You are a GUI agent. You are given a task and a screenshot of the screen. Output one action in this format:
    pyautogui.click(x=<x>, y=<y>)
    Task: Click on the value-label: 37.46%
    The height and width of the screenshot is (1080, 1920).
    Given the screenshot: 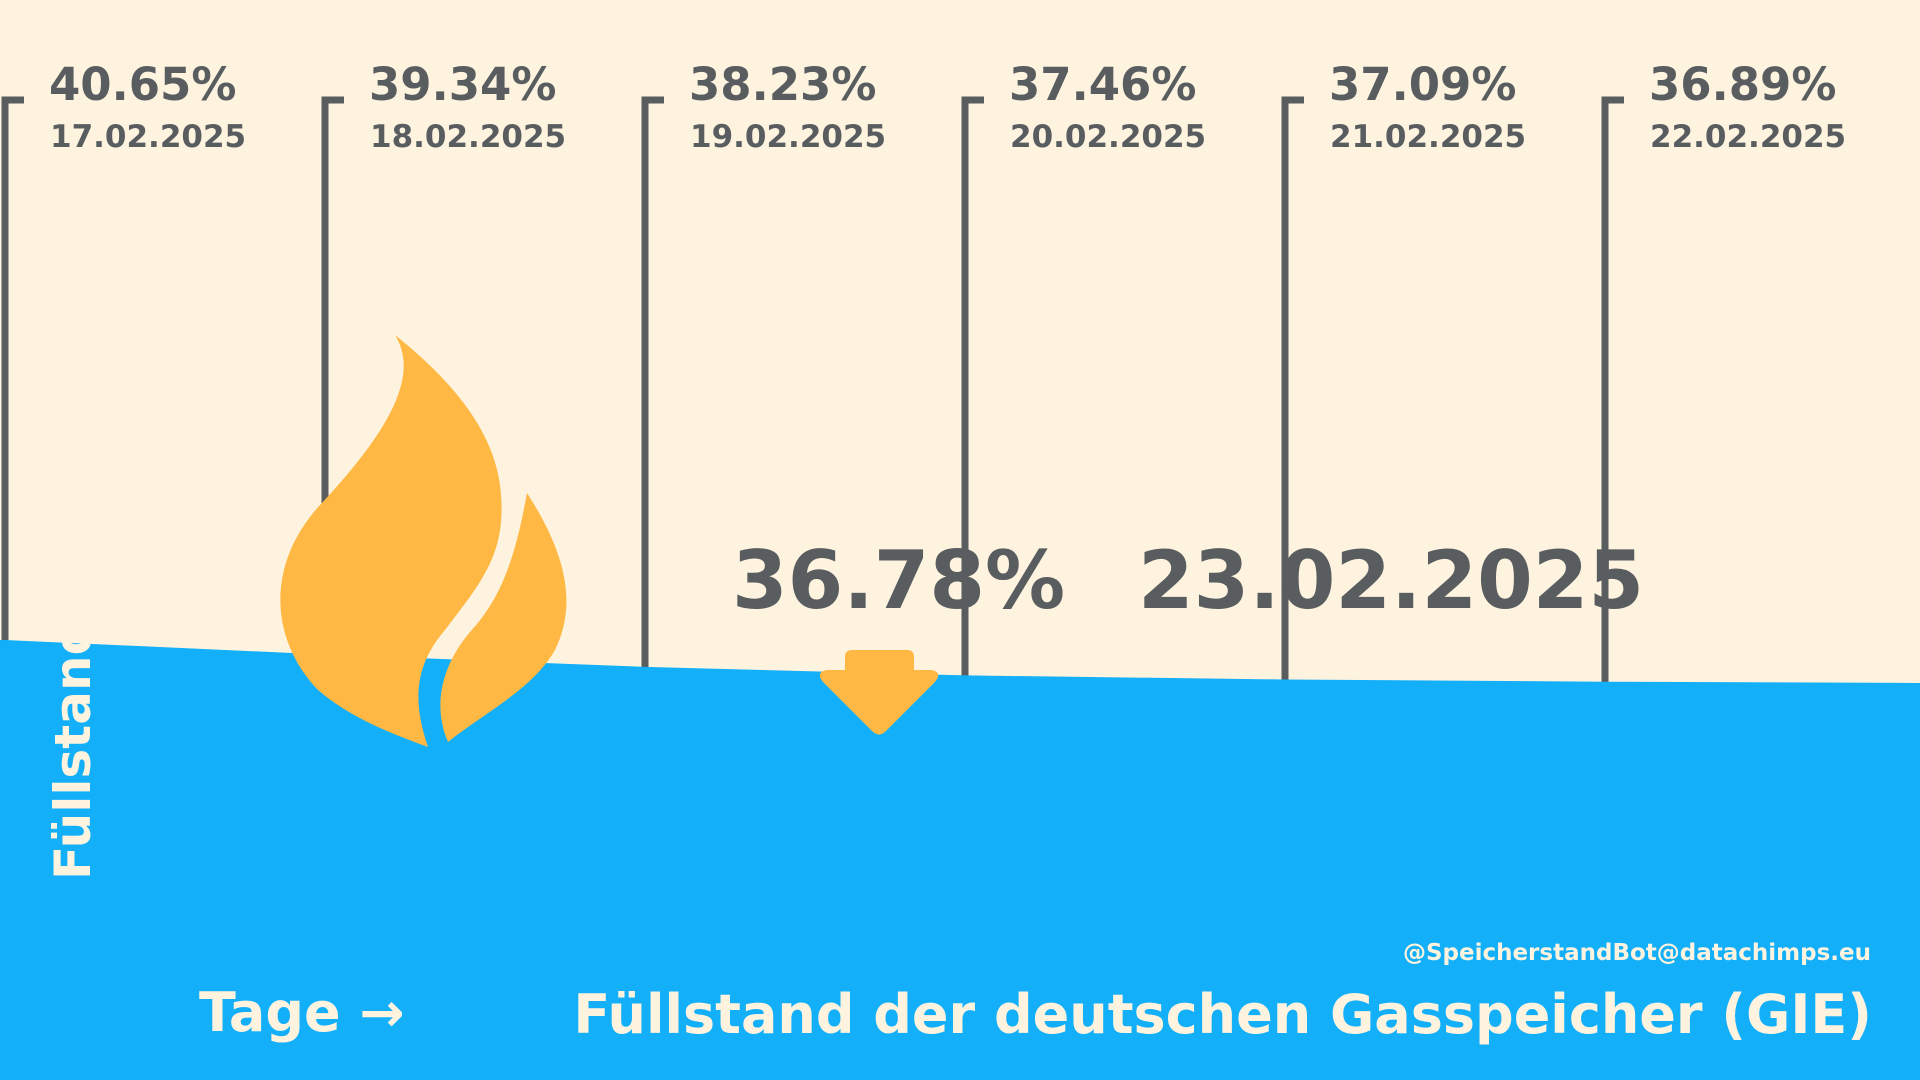 What is the action you would take?
    pyautogui.click(x=1102, y=84)
    